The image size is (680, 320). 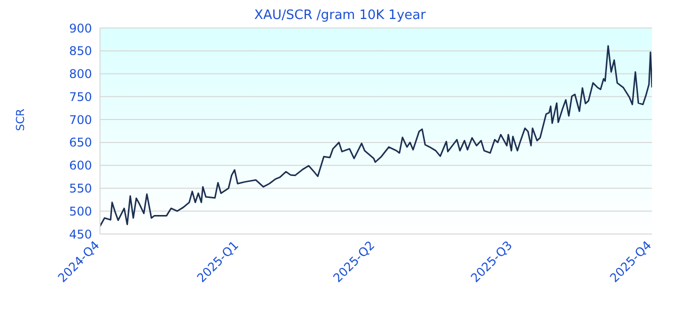 What do you see at coordinates (80, 97) in the screenshot?
I see `y-tick-label: 750` at bounding box center [80, 97].